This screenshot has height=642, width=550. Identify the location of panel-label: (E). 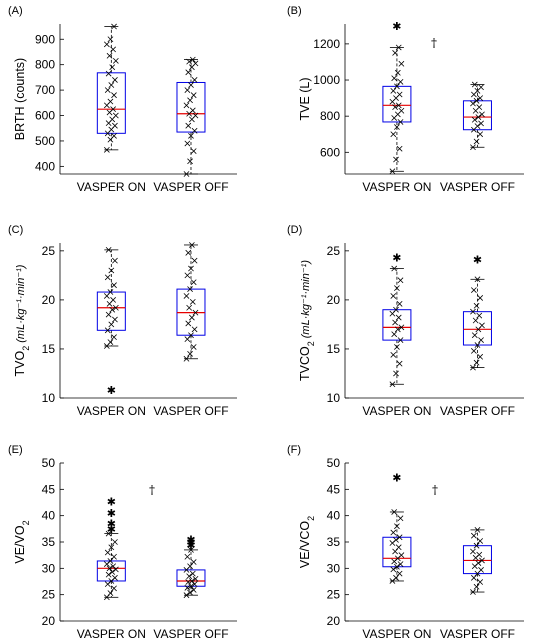
(15, 450).